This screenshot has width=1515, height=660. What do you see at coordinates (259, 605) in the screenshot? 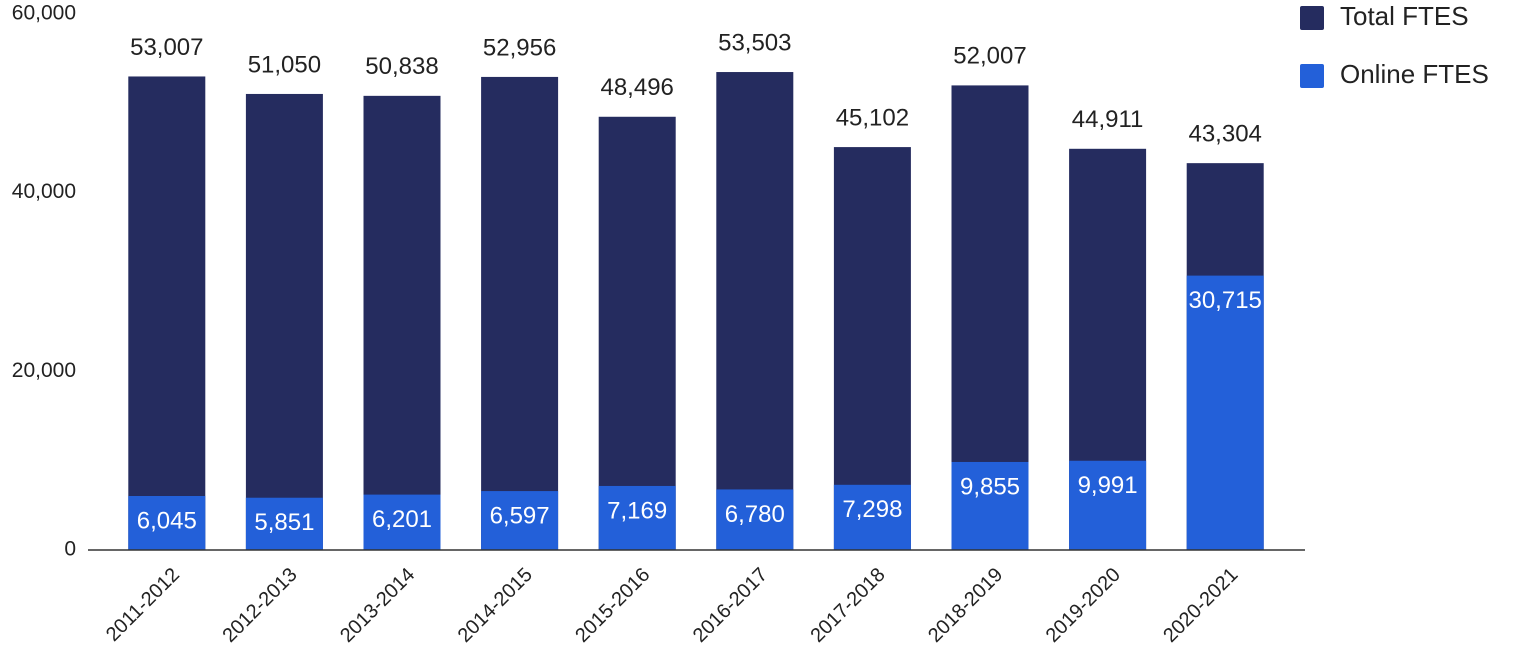
I see `x-tick-label: 2012-2013` at bounding box center [259, 605].